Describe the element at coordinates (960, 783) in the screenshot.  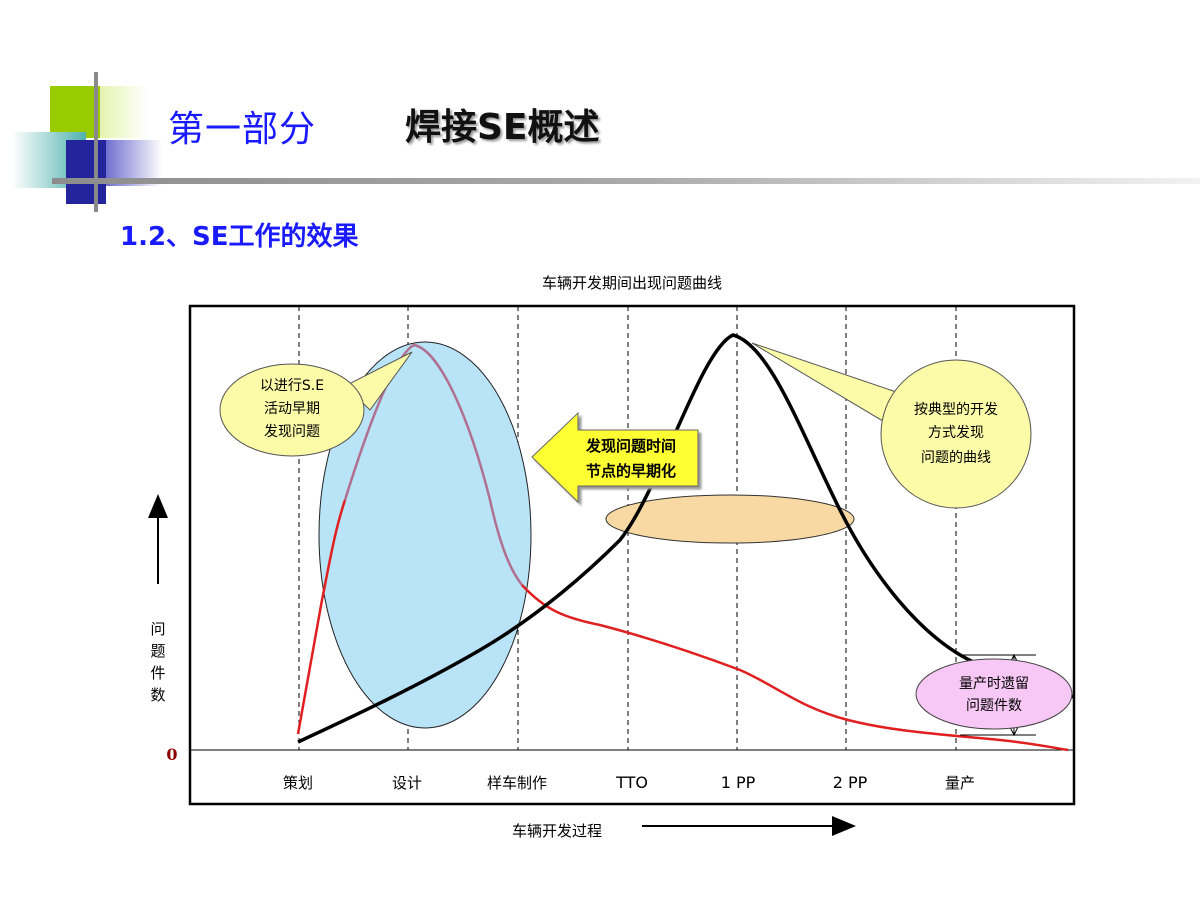
I see `stage-label: 量产` at that location.